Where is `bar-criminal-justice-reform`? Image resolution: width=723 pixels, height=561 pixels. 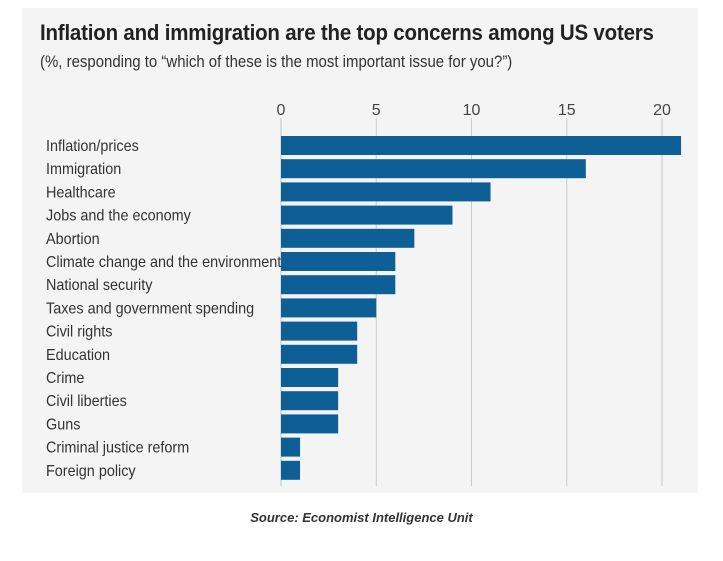 bar-criminal-justice-reform is located at coordinates (291, 447).